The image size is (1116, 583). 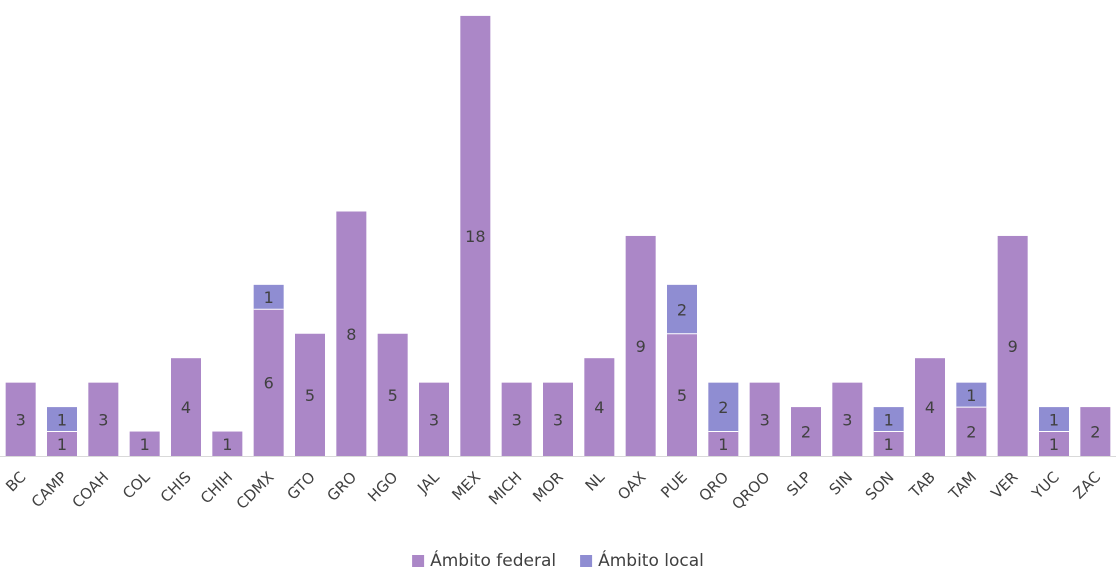 I want to click on data-label-federal-qroo: 3, so click(x=765, y=419).